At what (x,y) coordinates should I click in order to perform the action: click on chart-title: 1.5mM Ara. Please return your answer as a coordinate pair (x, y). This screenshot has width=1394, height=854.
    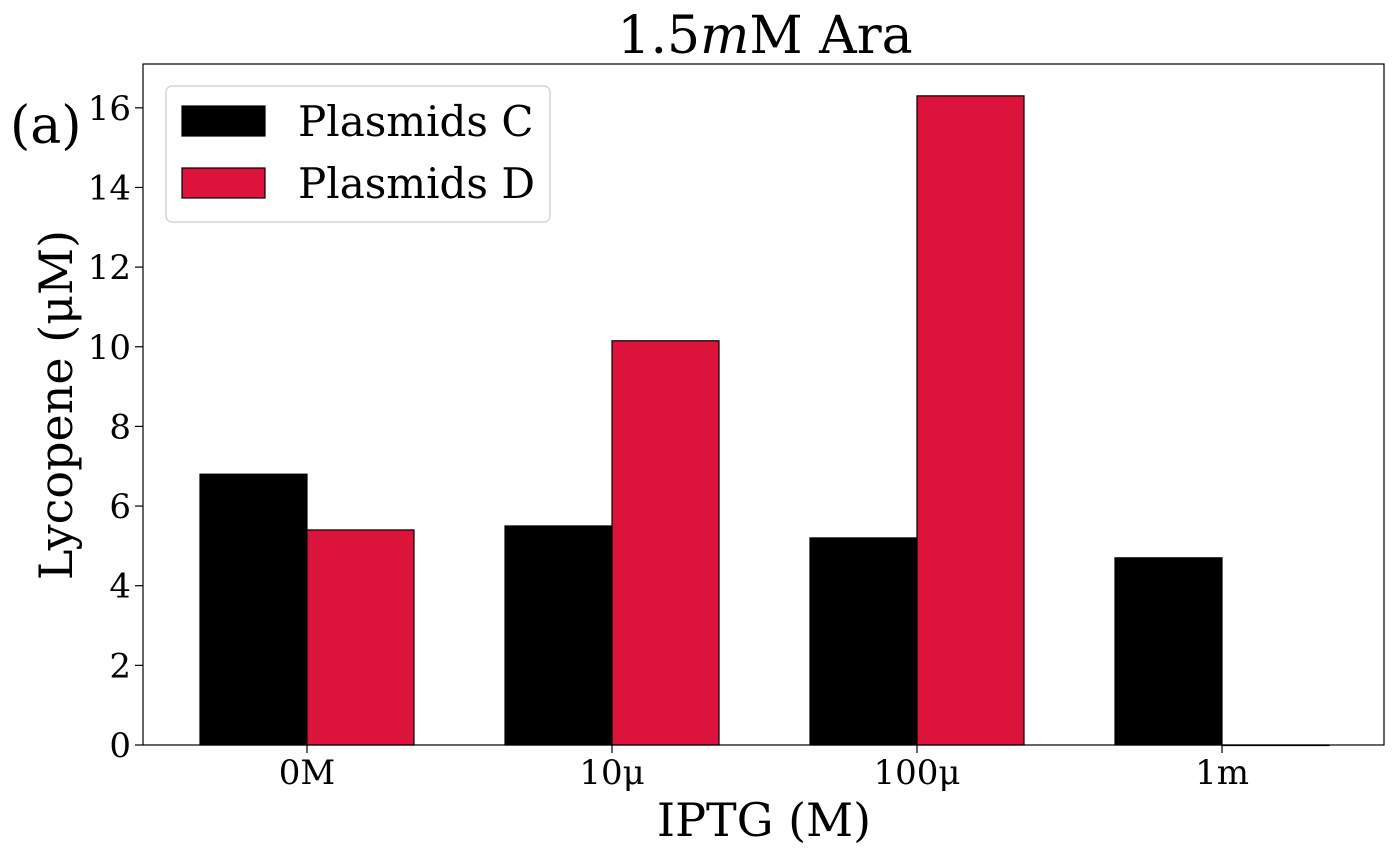
    Looking at the image, I should click on (764, 36).